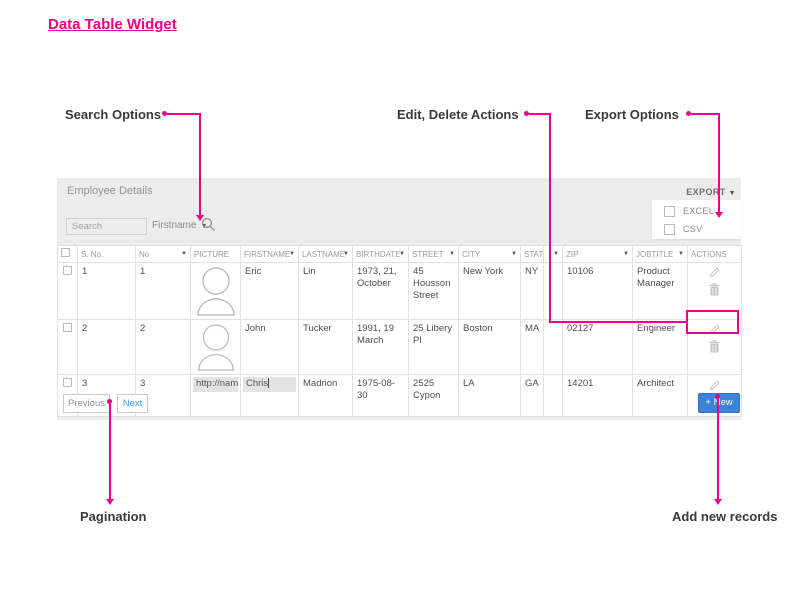  Describe the element at coordinates (660, 347) in the screenshot. I see `cell-jobtitle: Engineer` at that location.